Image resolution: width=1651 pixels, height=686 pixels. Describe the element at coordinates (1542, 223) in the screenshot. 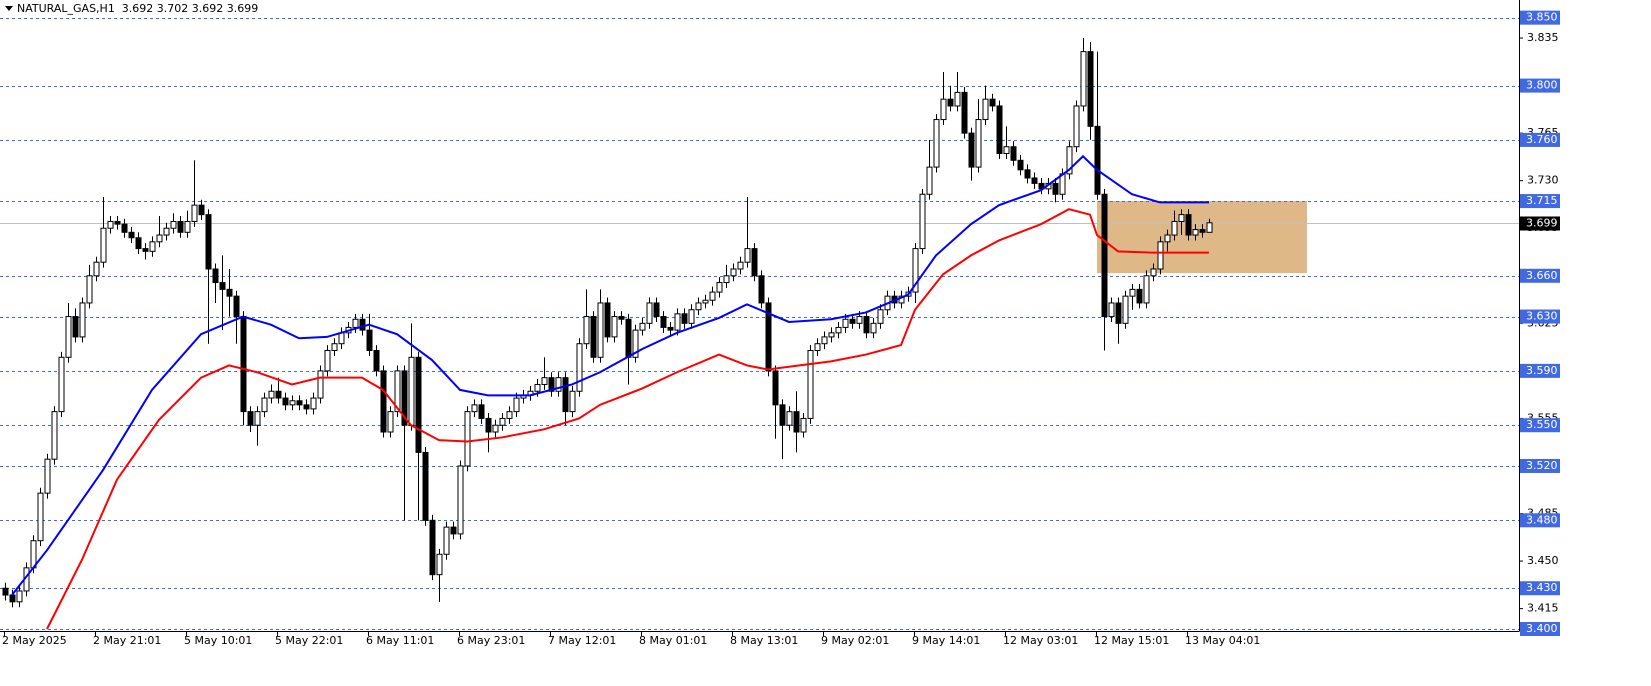

I see `current-price-label: 3.699` at that location.